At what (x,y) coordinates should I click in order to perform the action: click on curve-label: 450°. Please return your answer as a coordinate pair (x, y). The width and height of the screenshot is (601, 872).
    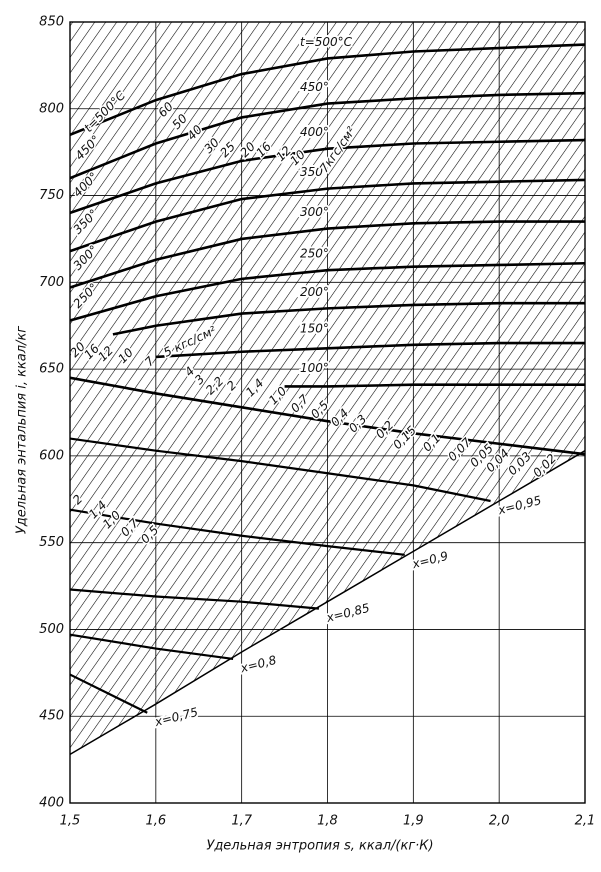
    Looking at the image, I should click on (314, 87).